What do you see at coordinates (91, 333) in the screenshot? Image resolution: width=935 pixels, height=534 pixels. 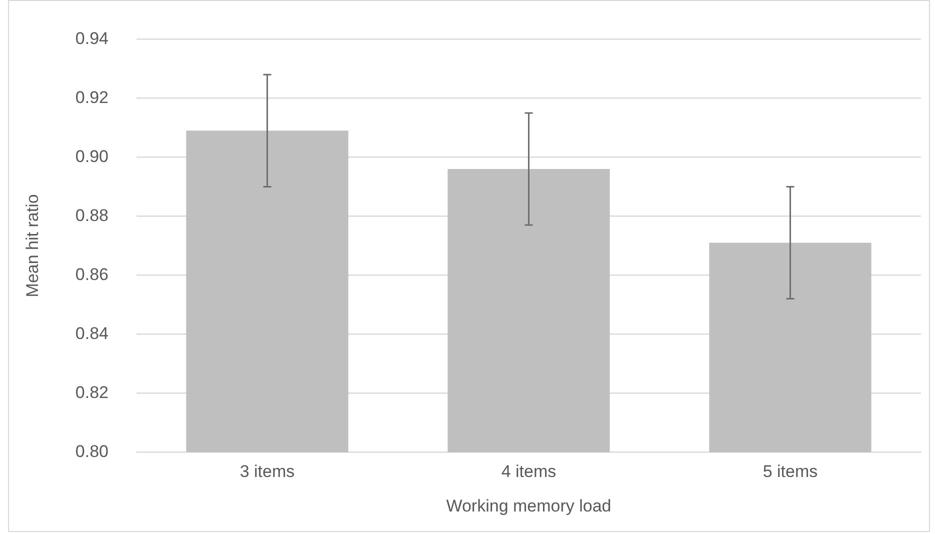 I see `y-tick-label: 0.84` at bounding box center [91, 333].